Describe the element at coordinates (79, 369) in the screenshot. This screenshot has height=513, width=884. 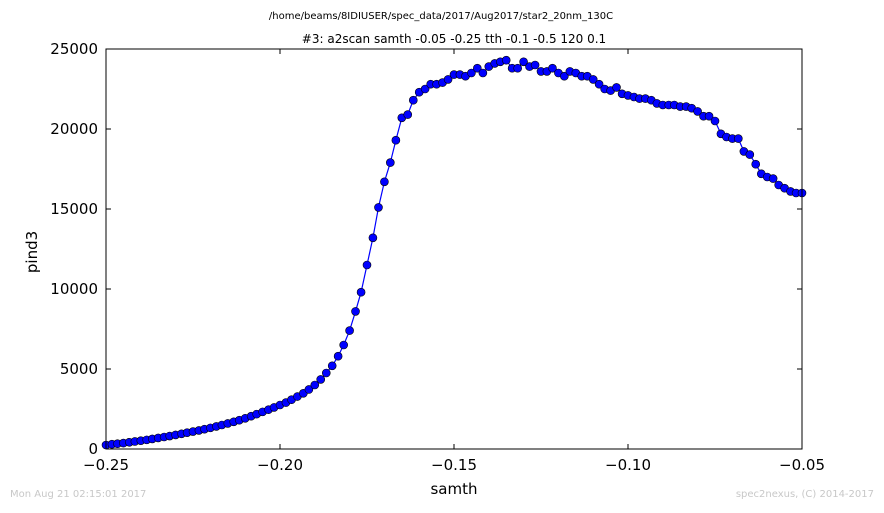
I see `y-tick-label: 5000` at that location.